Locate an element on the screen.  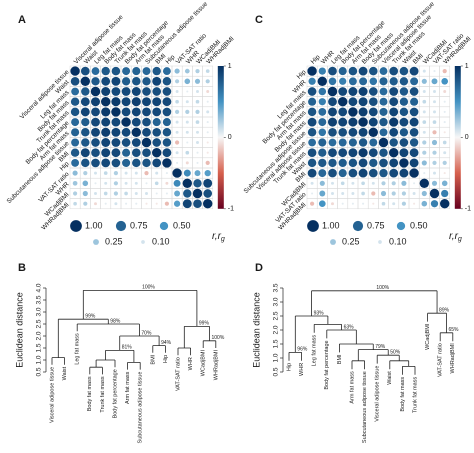
leaf-label: Trunk fat mass is located at coordinates (103, 394).